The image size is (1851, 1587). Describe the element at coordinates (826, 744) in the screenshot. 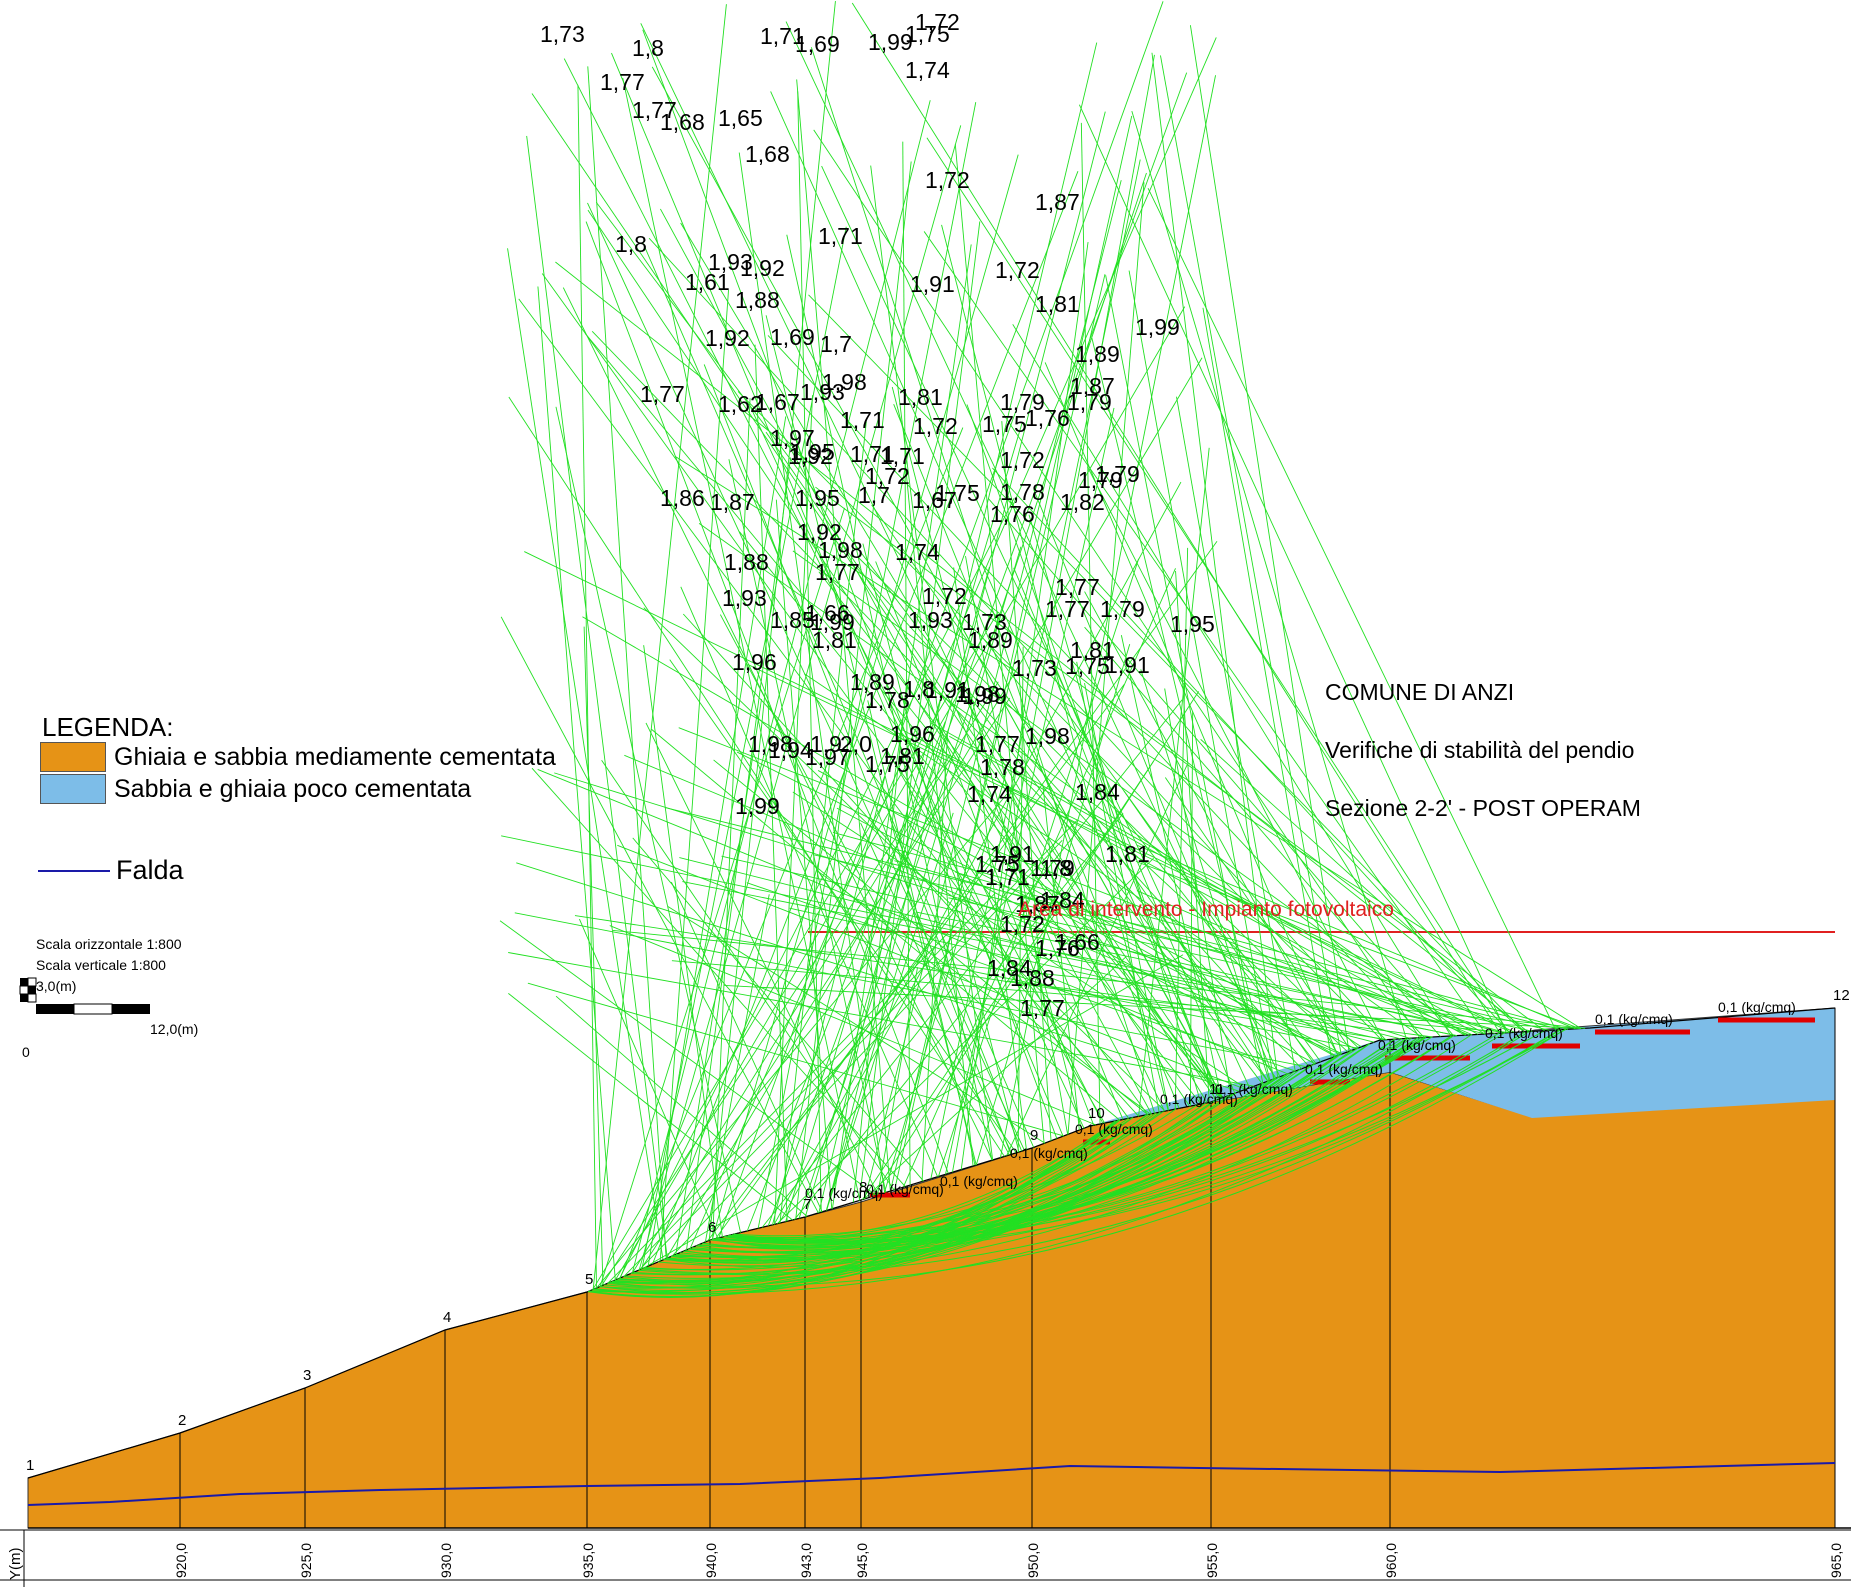

I see `safety-factor-label: 1,9` at that location.